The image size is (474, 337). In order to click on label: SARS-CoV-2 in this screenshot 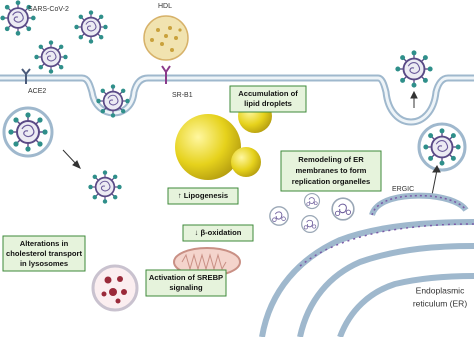, I will do `click(48, 9)`.